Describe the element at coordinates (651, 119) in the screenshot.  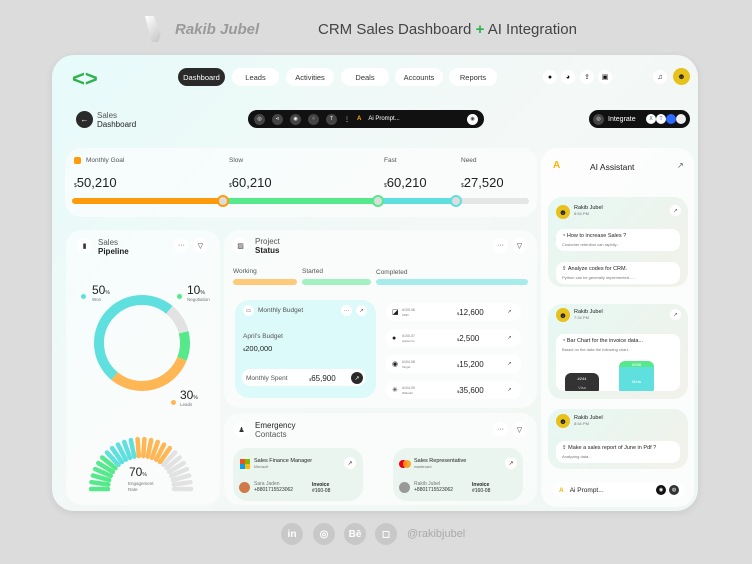
I see `excel-icon: X` at that location.